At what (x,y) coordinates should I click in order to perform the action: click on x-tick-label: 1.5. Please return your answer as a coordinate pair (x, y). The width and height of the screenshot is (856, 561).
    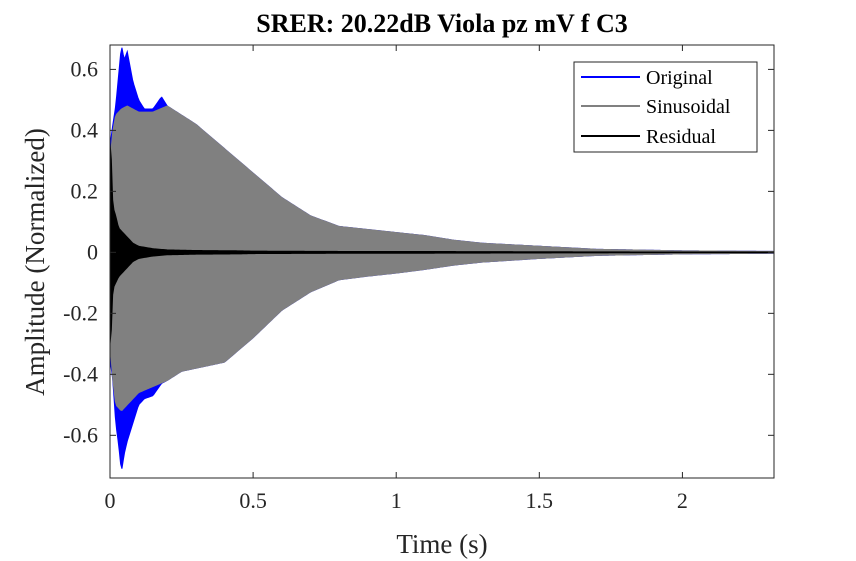
    Looking at the image, I should click on (540, 500).